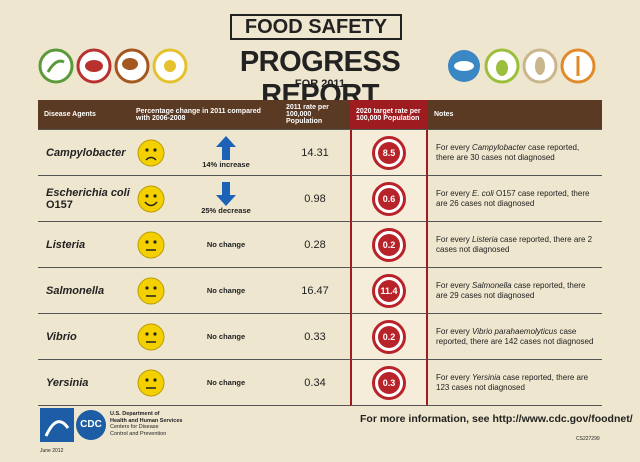 This screenshot has height=462, width=640. I want to click on rate-2011: 14.31, so click(315, 152).